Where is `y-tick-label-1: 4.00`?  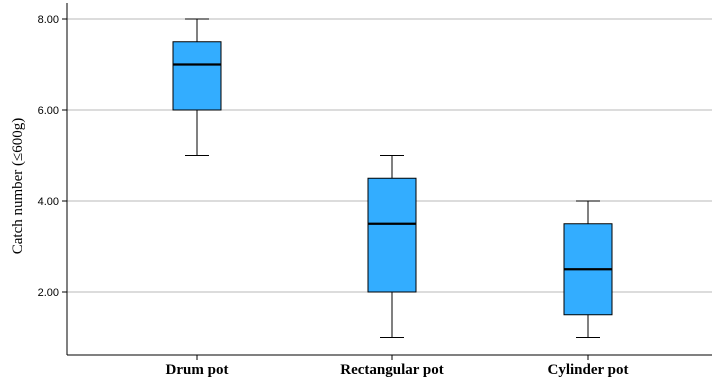
y-tick-label-1: 4.00 is located at coordinates (48, 202).